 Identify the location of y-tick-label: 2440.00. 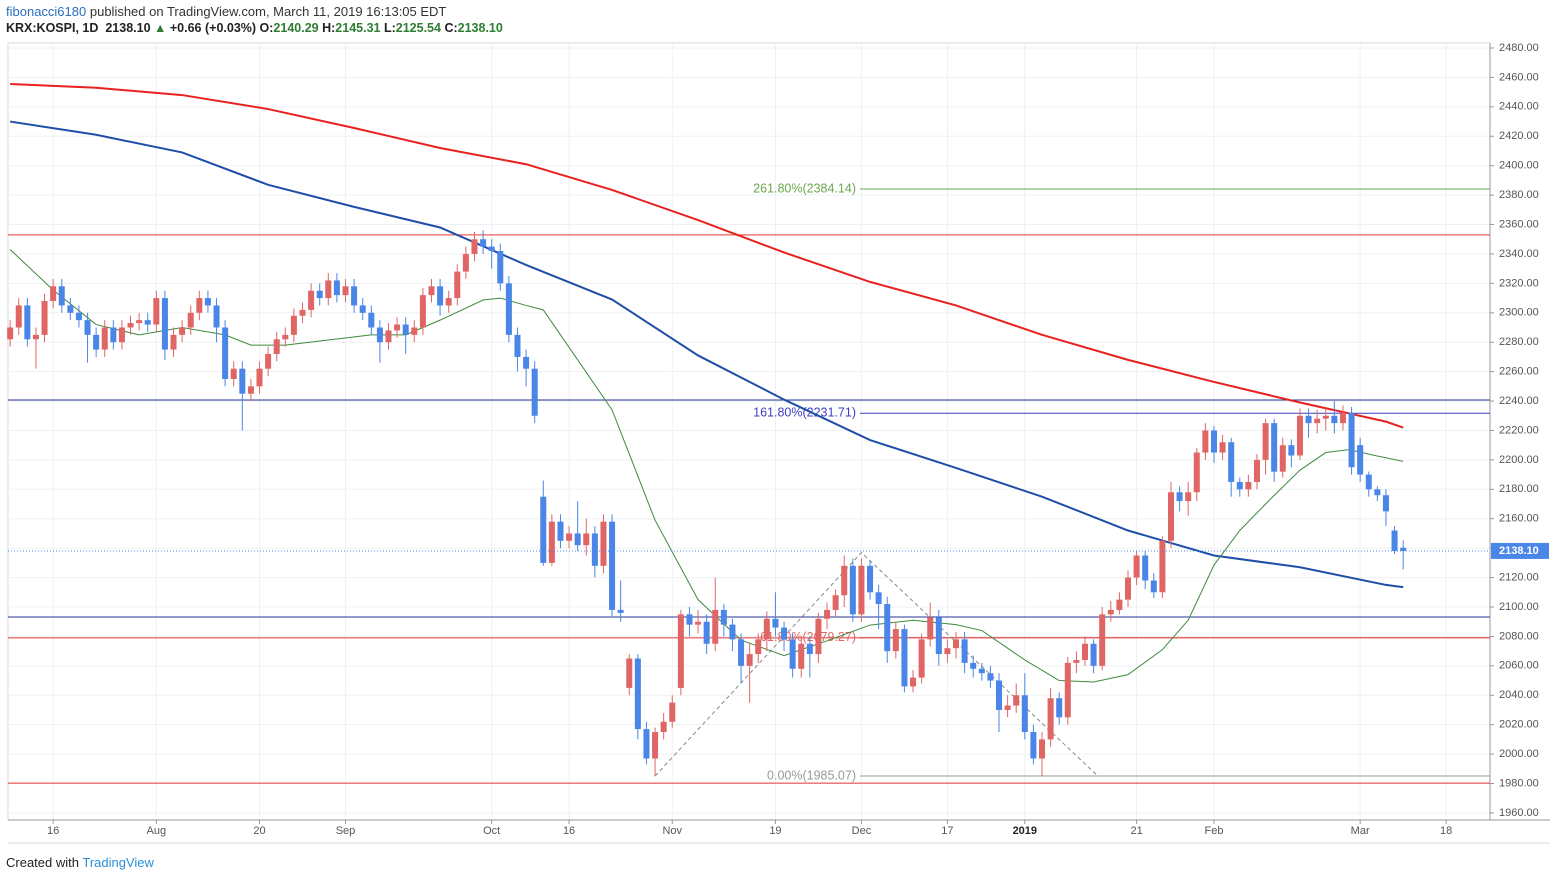
(1519, 107).